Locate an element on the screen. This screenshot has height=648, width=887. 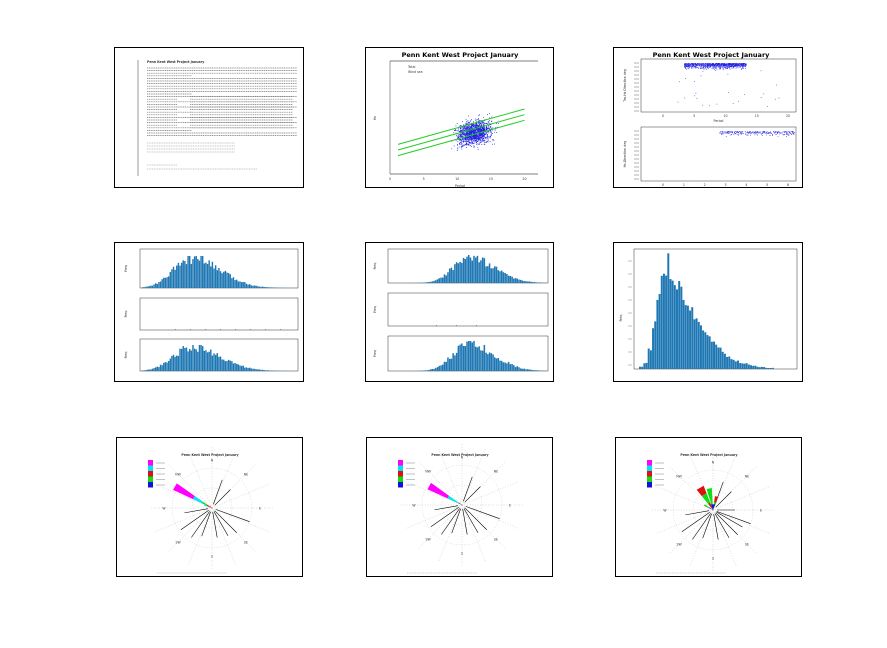
x-tick-label: 2 is located at coordinates (705, 185).